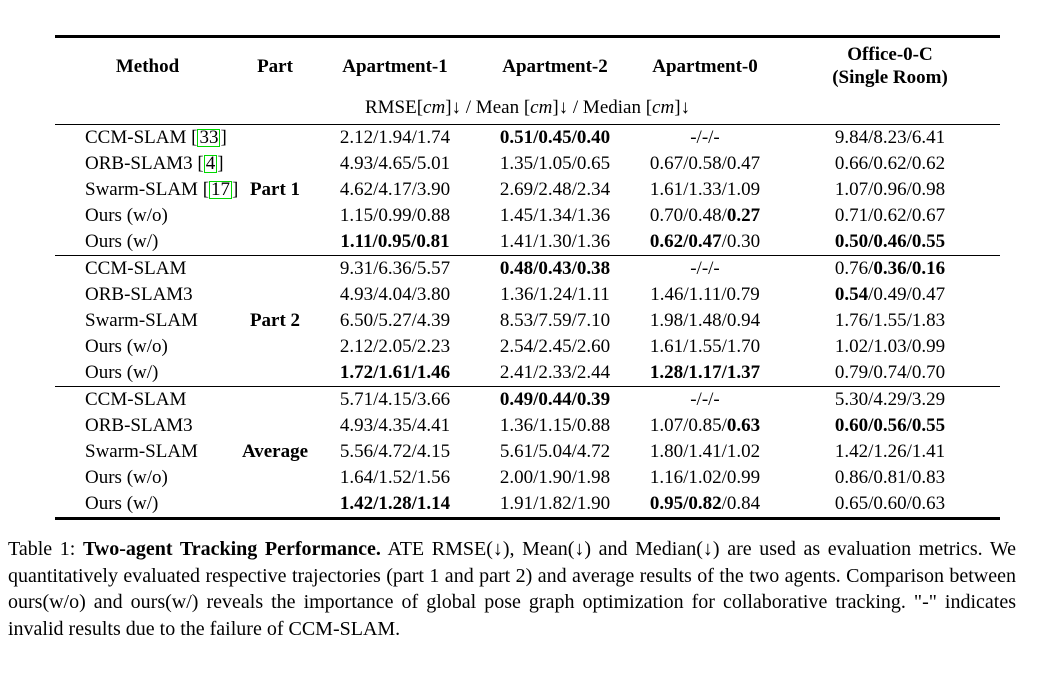  What do you see at coordinates (395, 399) in the screenshot?
I see `value-cell: 5.71/4.15/3.66` at bounding box center [395, 399].